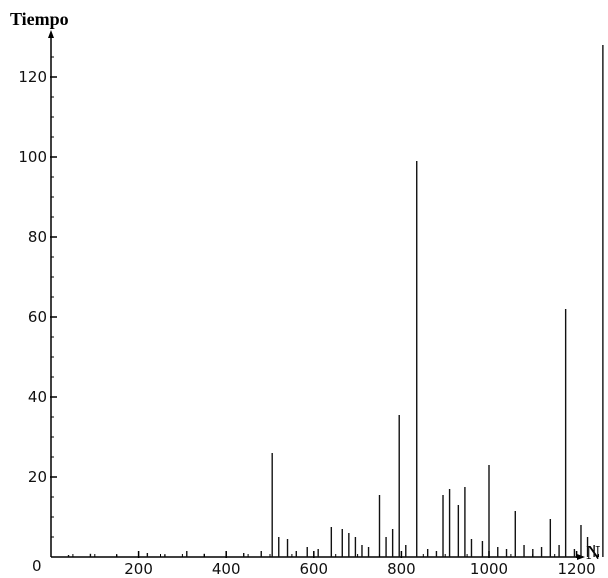 Image resolution: width=608 pixels, height=578 pixels. Describe the element at coordinates (489, 569) in the screenshot. I see `x-tick-label: 1000` at that location.